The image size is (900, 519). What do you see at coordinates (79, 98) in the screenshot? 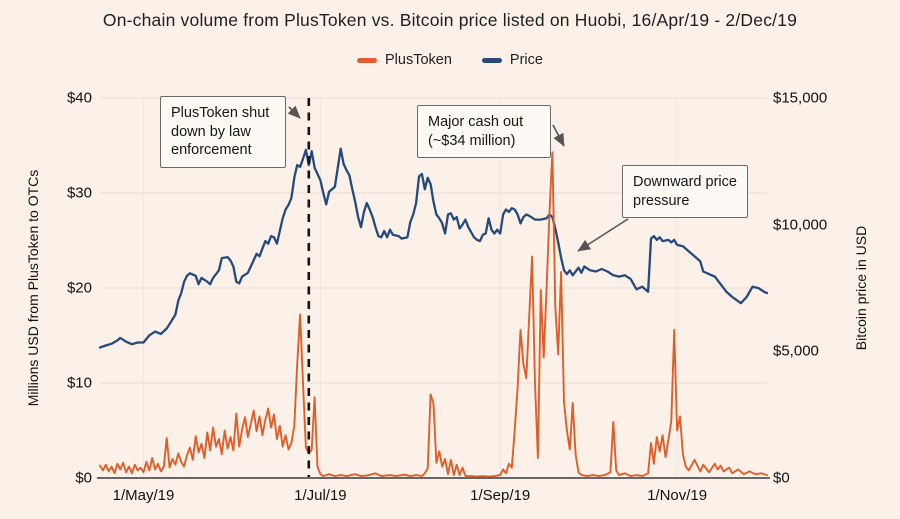
I see `left-tick-40: $40` at bounding box center [79, 98].